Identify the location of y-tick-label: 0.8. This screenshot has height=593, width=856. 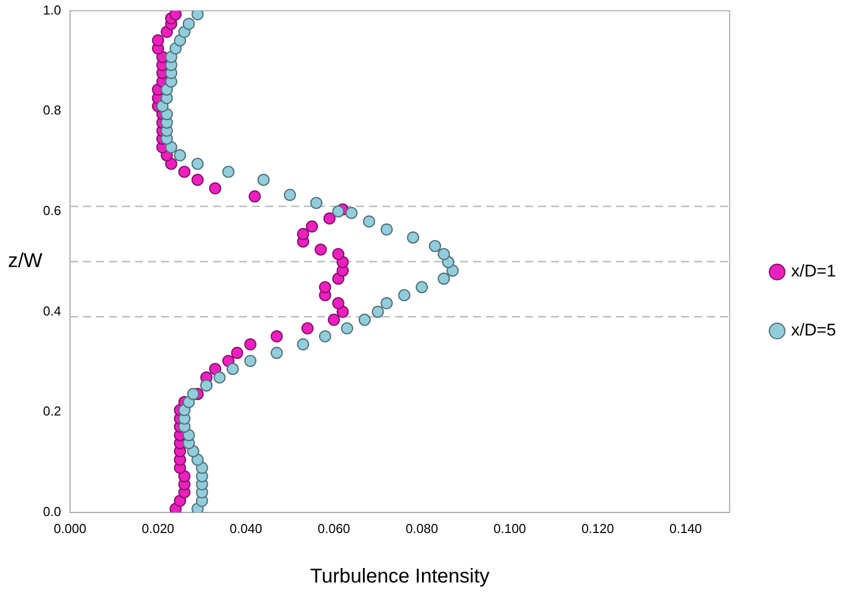
(52, 110).